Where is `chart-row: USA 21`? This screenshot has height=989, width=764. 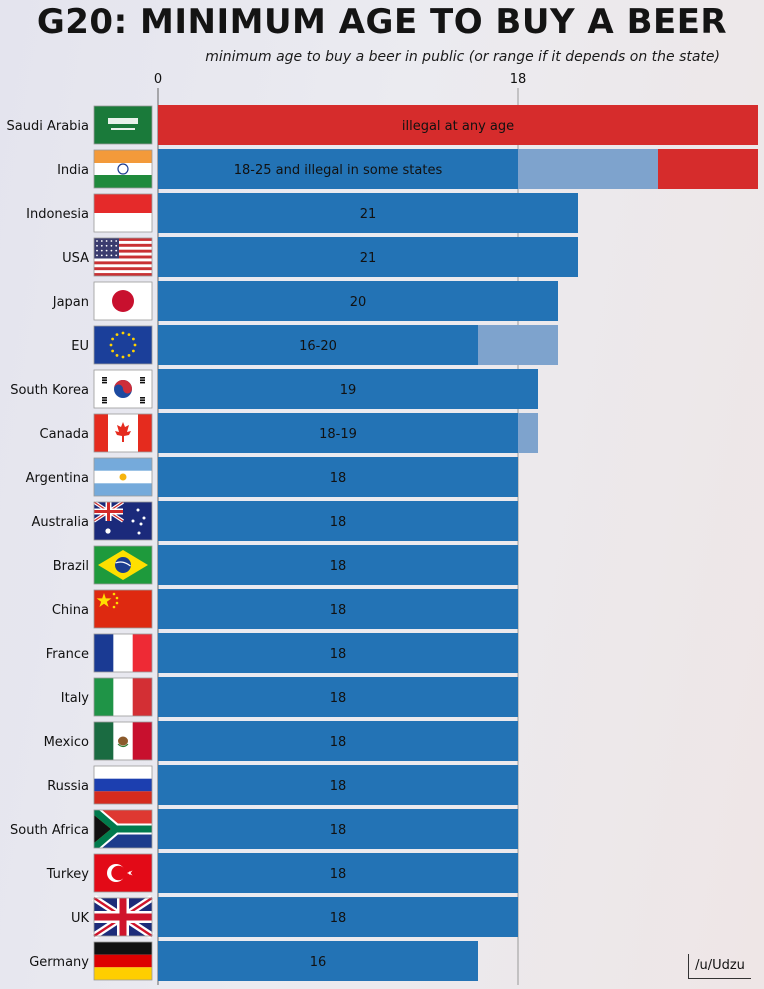 chart-row: USA 21 is located at coordinates (320, 257).